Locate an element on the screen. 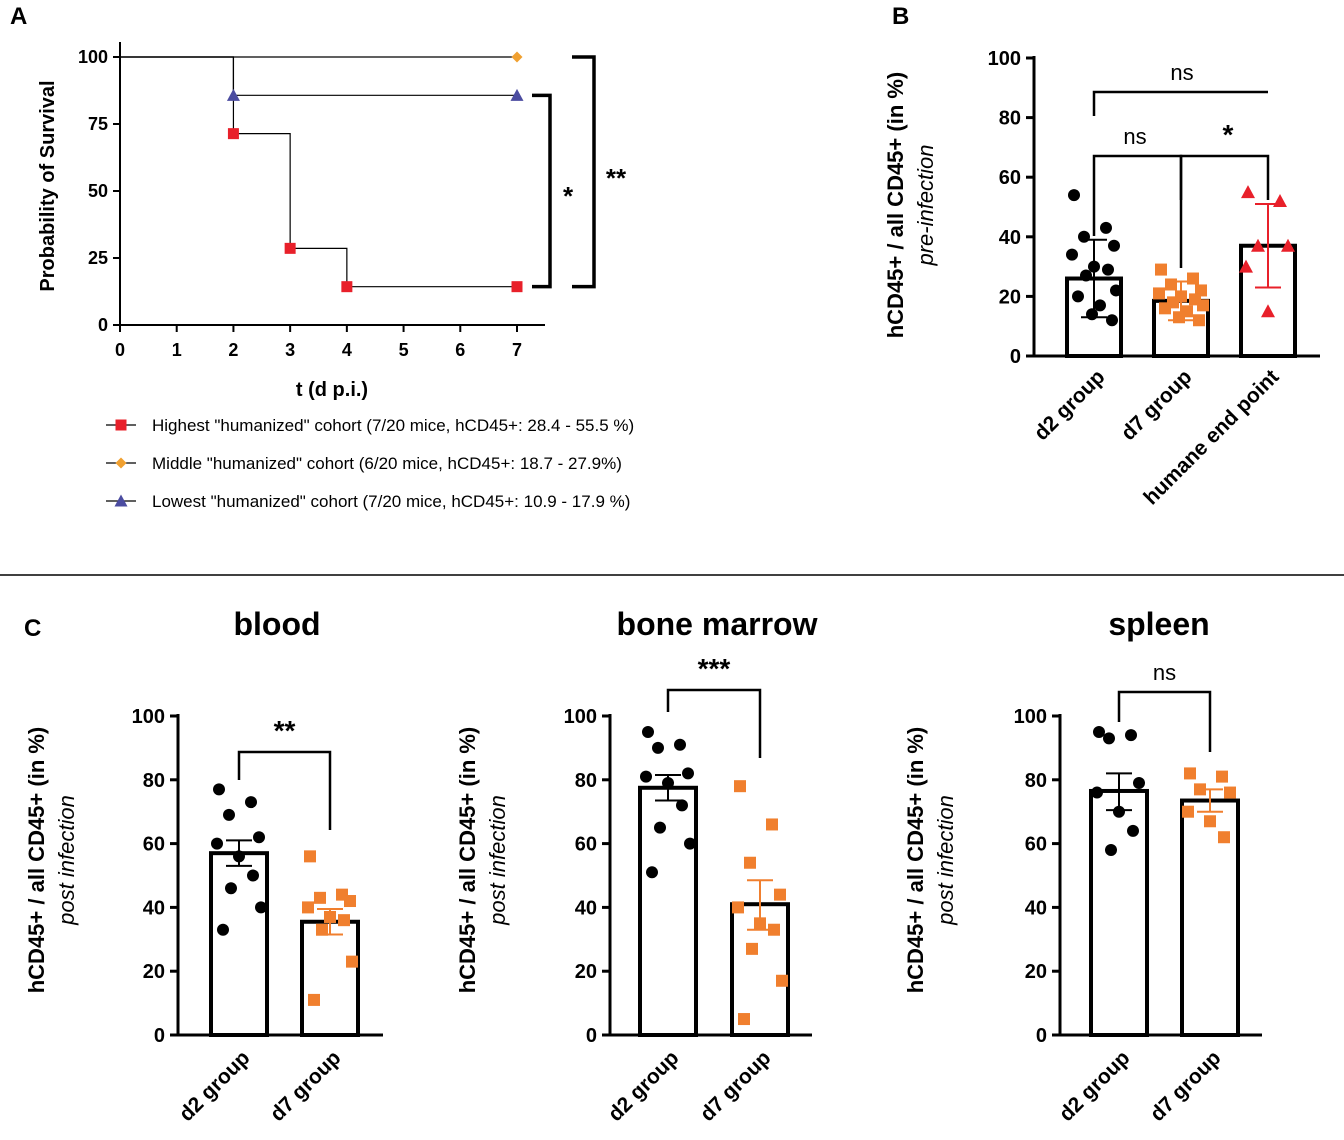 This screenshot has height=1140, width=1344. chart-title: spleen is located at coordinates (1158, 624).